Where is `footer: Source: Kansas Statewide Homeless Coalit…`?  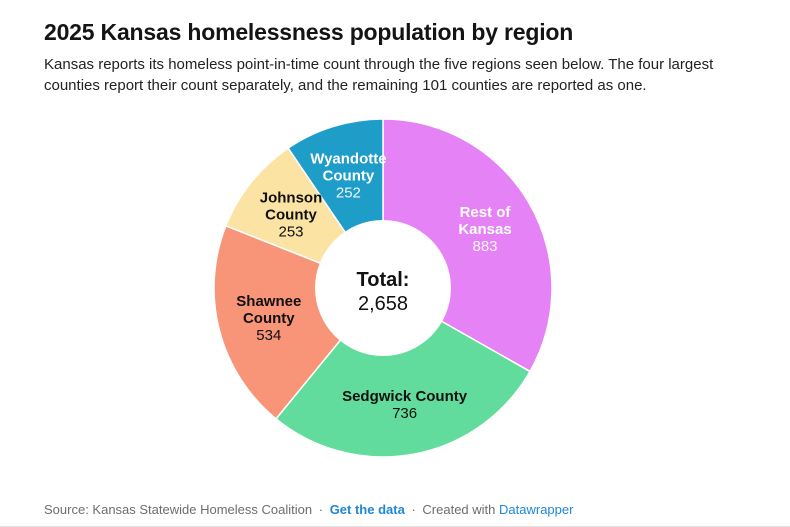
footer: Source: Kansas Statewide Homeless Coalit… is located at coordinates (308, 509).